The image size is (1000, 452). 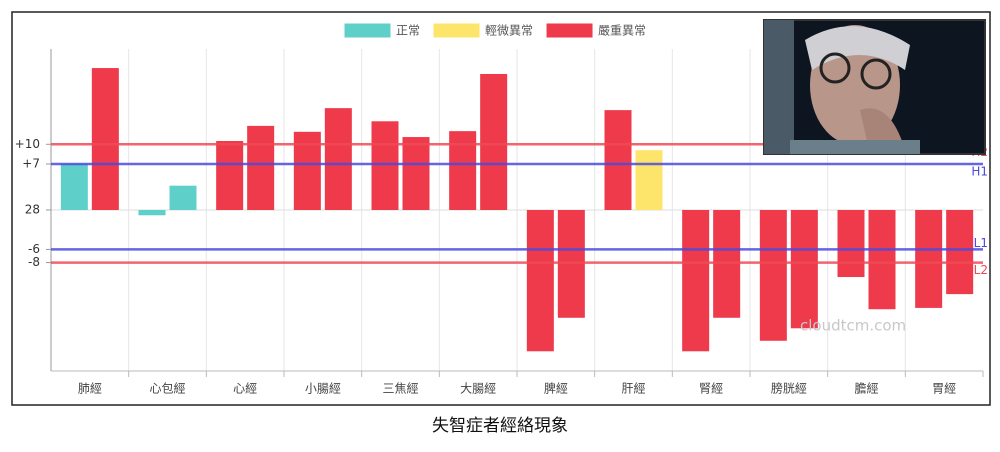 What do you see at coordinates (509, 31) in the screenshot?
I see `legend-label: 輕微異常` at bounding box center [509, 31].